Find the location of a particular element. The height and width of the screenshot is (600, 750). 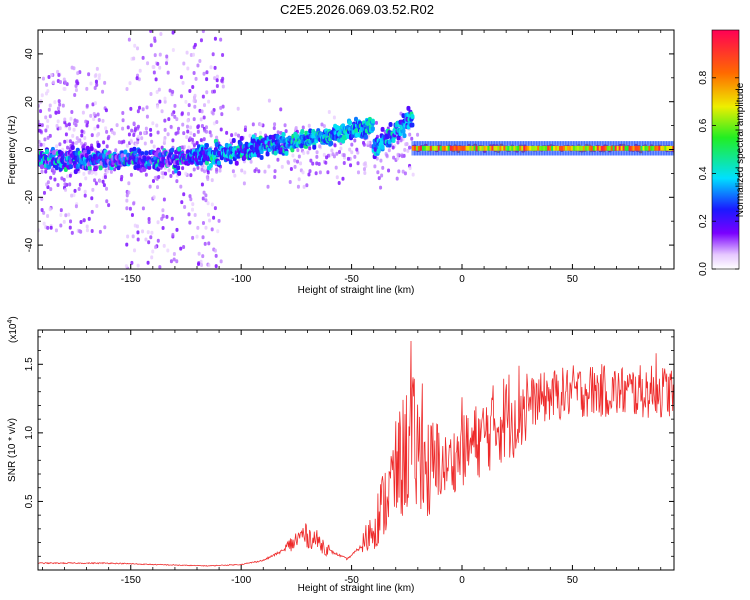

spectrogram-x-tick-label: -50 is located at coordinates (351, 279).